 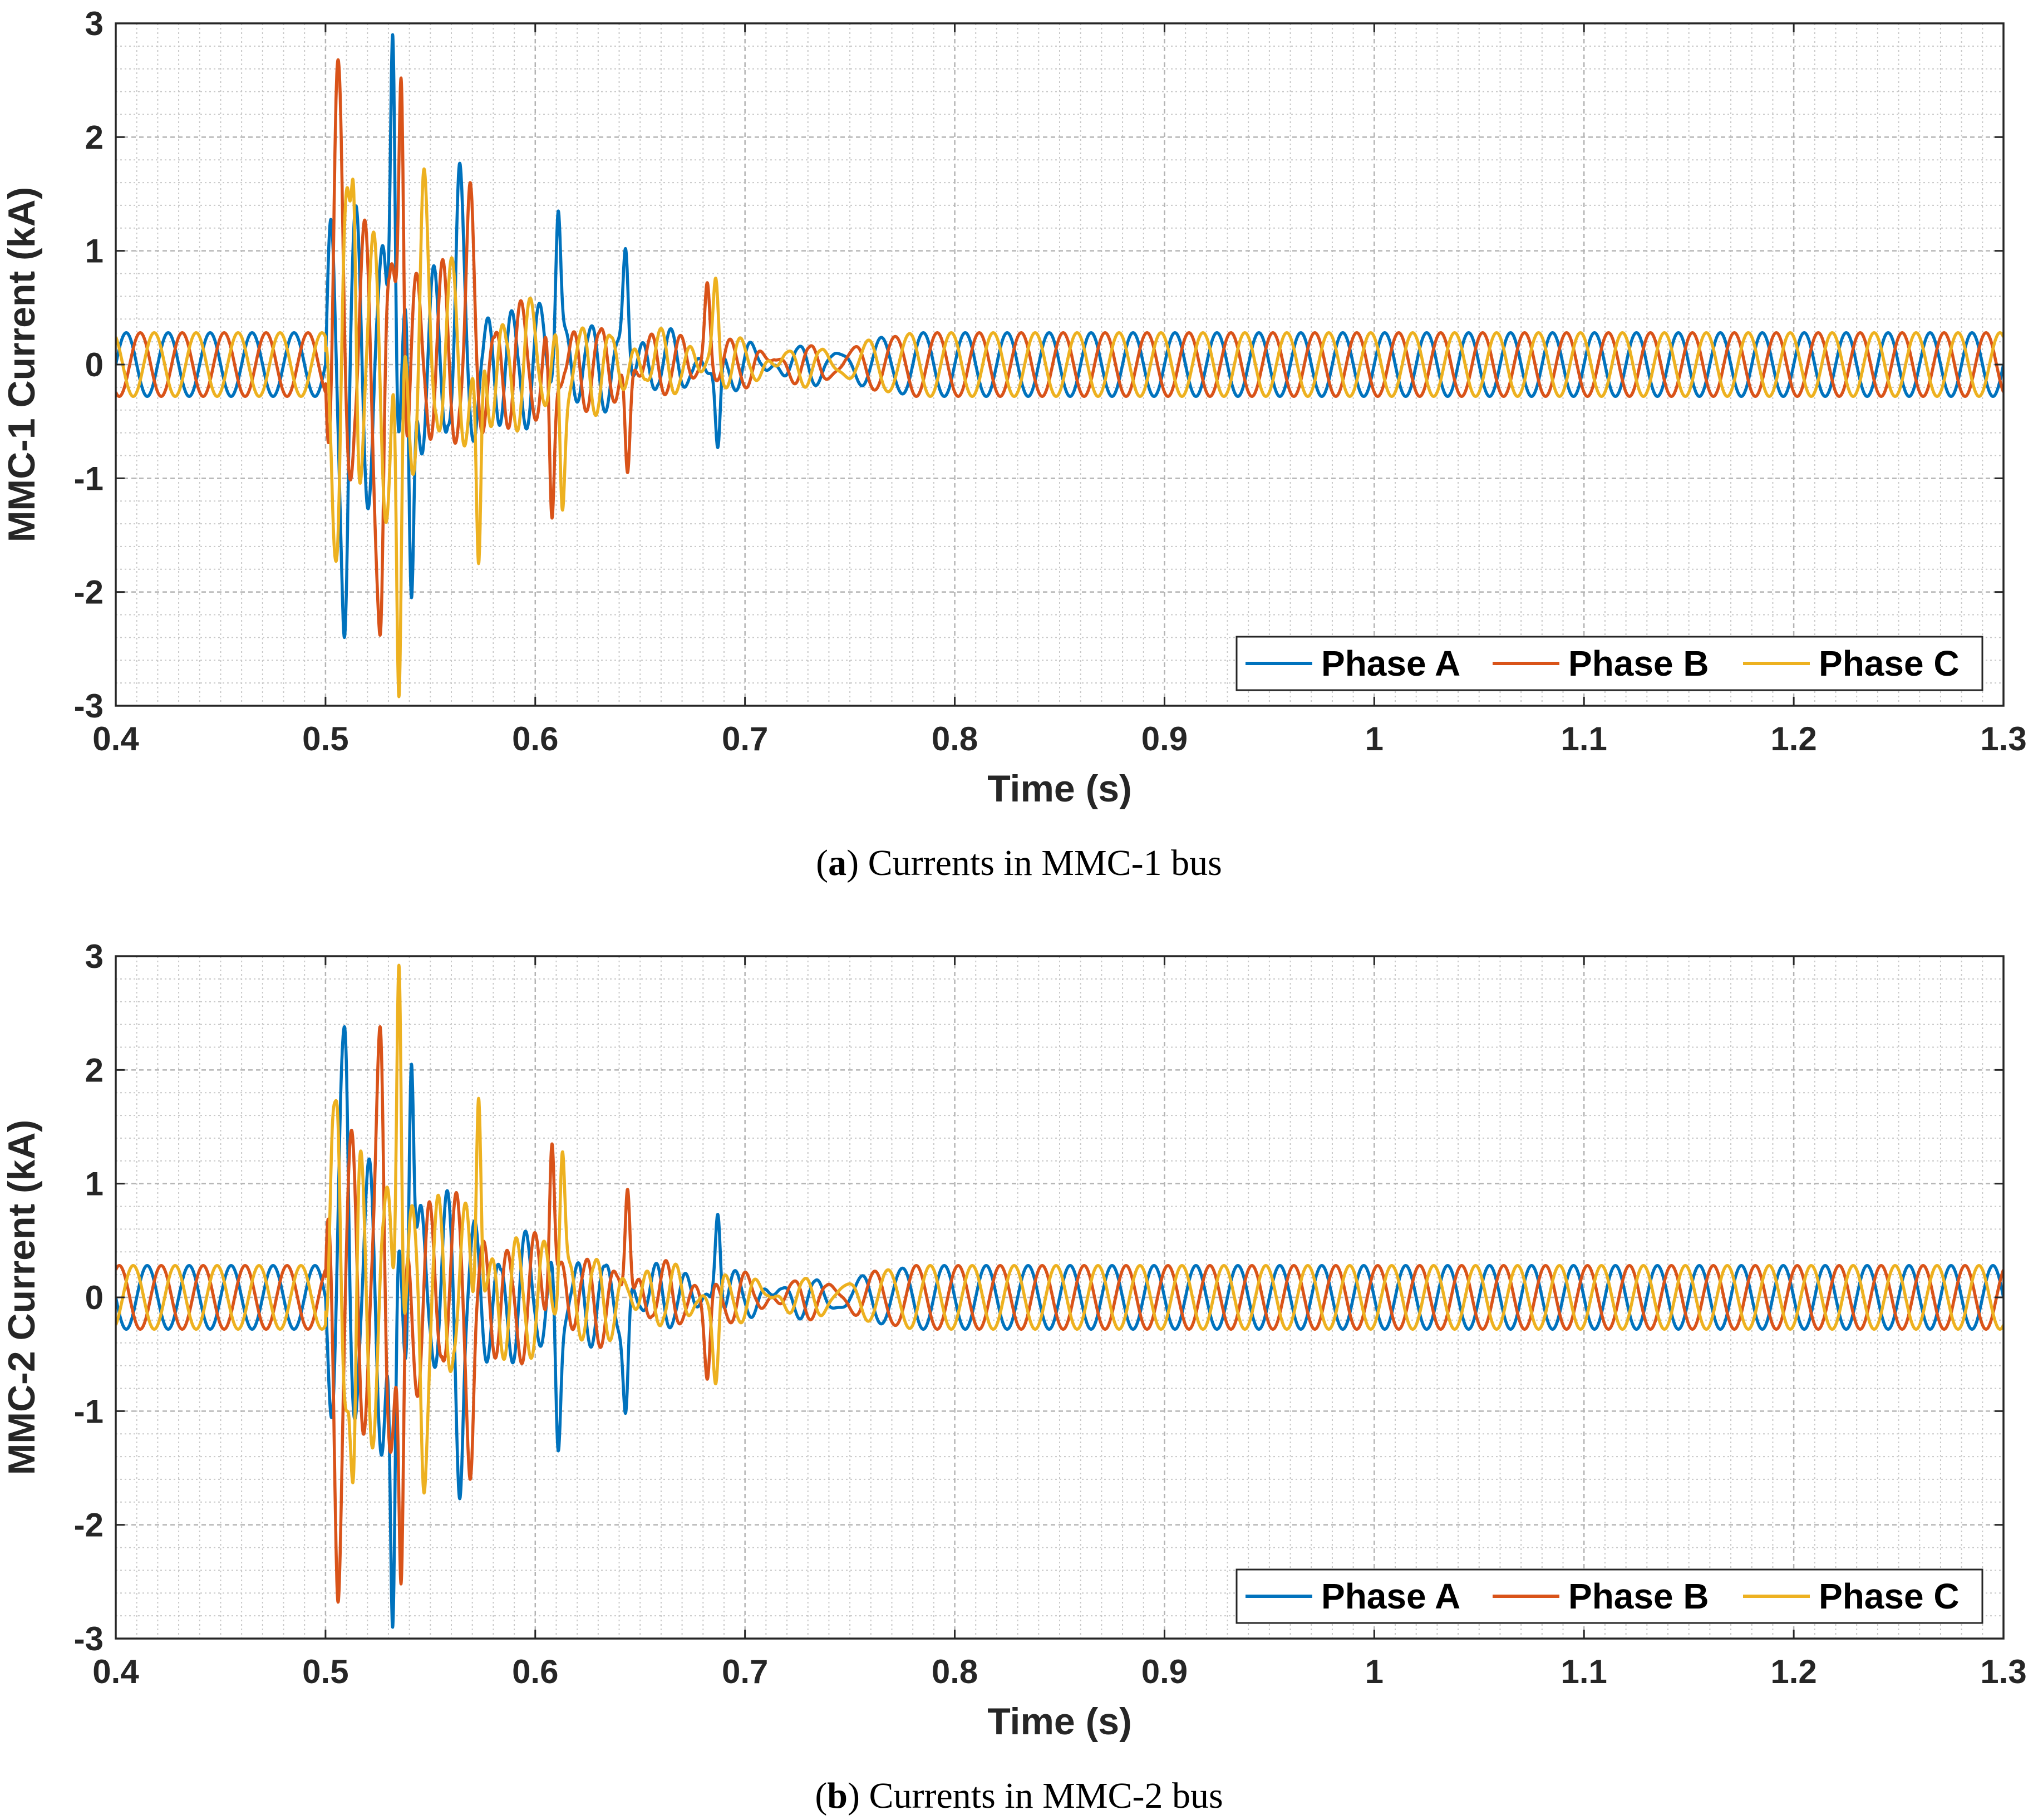 What do you see at coordinates (1046, 1795) in the screenshot?
I see `caption-text: Currents in MMC-2 bus` at bounding box center [1046, 1795].